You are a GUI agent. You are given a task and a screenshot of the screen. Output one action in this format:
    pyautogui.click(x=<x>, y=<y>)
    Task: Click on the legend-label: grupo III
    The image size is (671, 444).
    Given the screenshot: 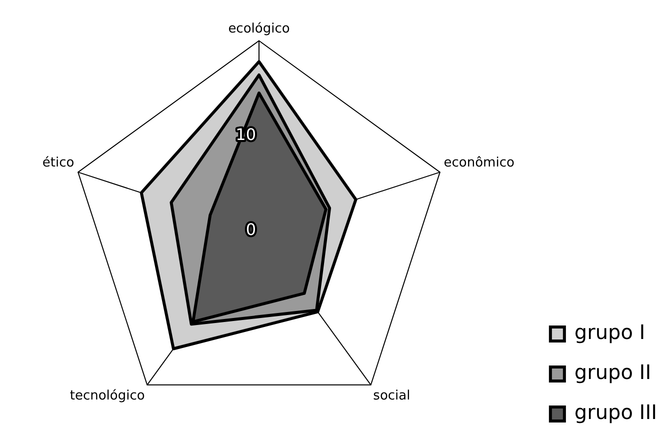 What is the action you would take?
    pyautogui.click(x=615, y=412)
    